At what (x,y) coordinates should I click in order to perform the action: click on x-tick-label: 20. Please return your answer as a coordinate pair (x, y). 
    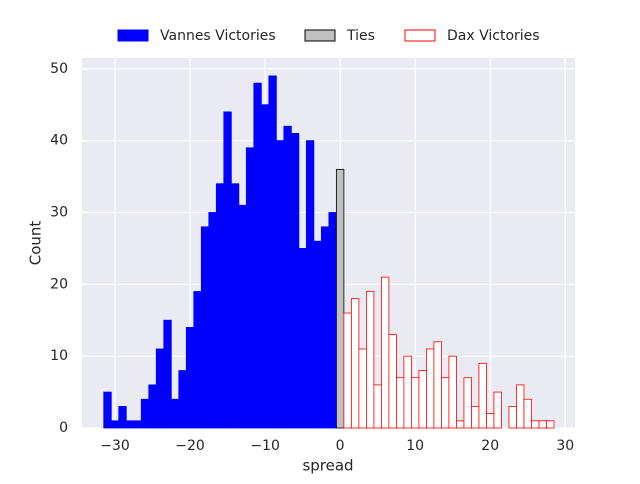
    Looking at the image, I should click on (490, 446).